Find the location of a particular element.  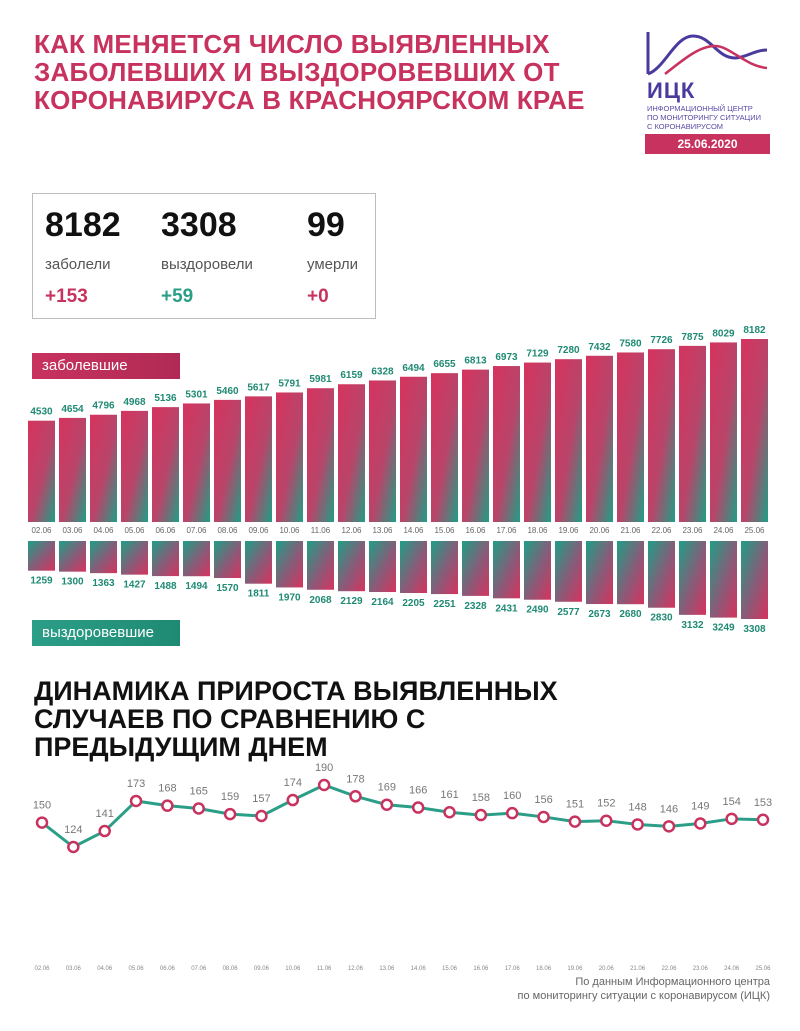

date-tick-label: 14.06 is located at coordinates (413, 530).